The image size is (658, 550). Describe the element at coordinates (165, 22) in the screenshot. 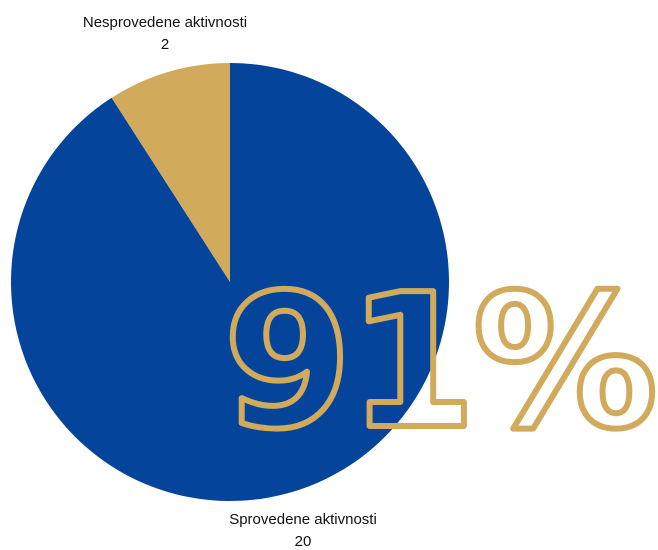

I see `slice-label: Nesprovedene aktivnosti` at that location.